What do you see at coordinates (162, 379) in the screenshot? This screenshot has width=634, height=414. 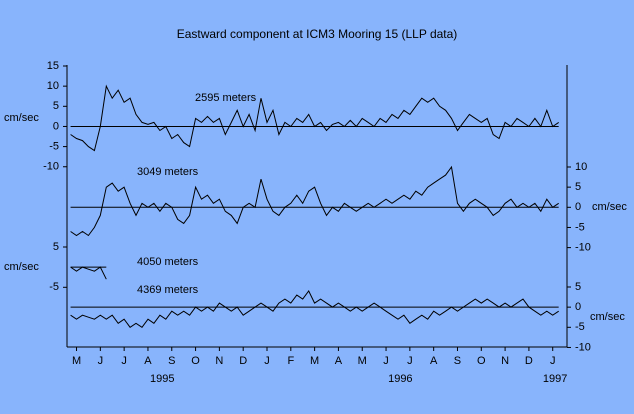 I see `year-label: 1995` at bounding box center [162, 379].